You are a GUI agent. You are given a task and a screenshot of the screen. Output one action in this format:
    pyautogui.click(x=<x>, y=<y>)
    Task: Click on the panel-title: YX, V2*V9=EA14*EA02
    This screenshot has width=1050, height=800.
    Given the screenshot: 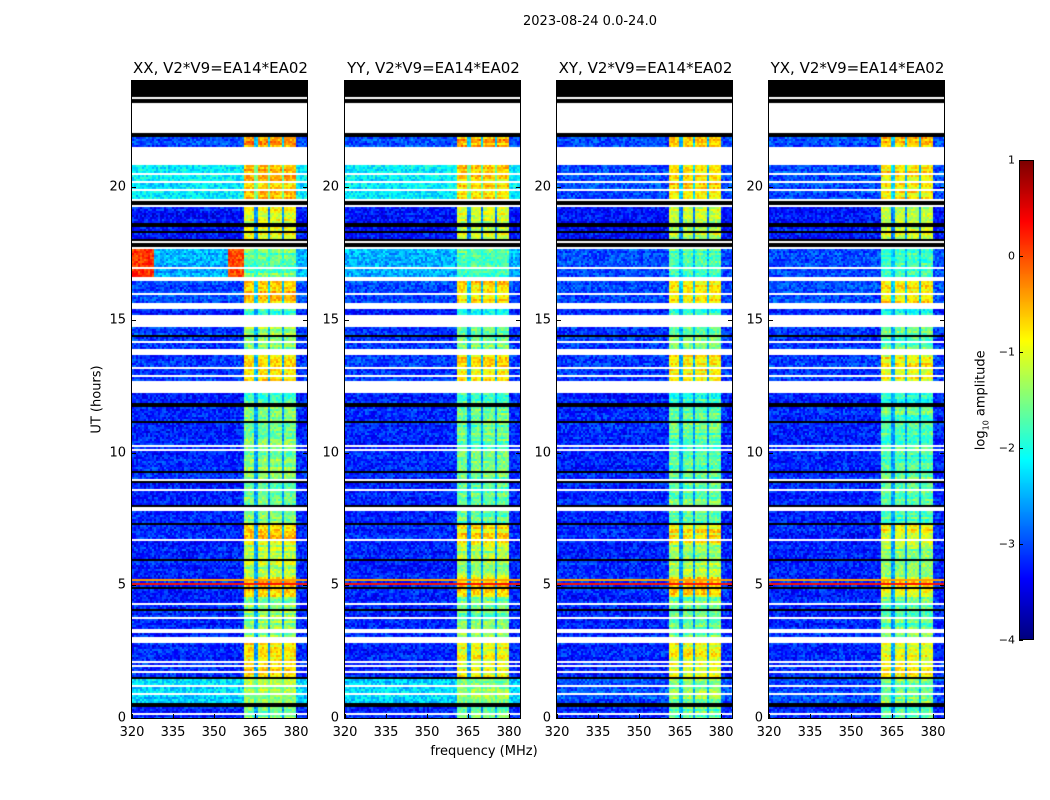 What is the action you would take?
    pyautogui.click(x=857, y=68)
    